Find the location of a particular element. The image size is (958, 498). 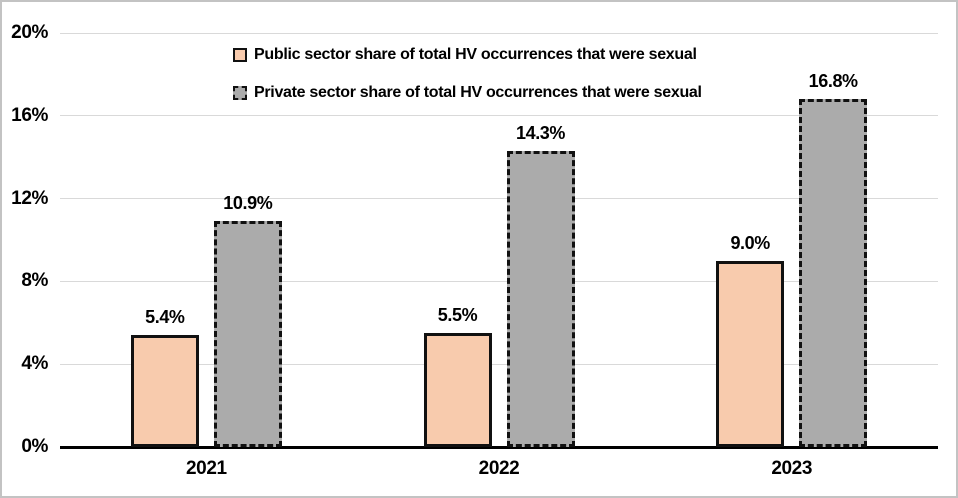

bar-public-2022 is located at coordinates (457, 390).